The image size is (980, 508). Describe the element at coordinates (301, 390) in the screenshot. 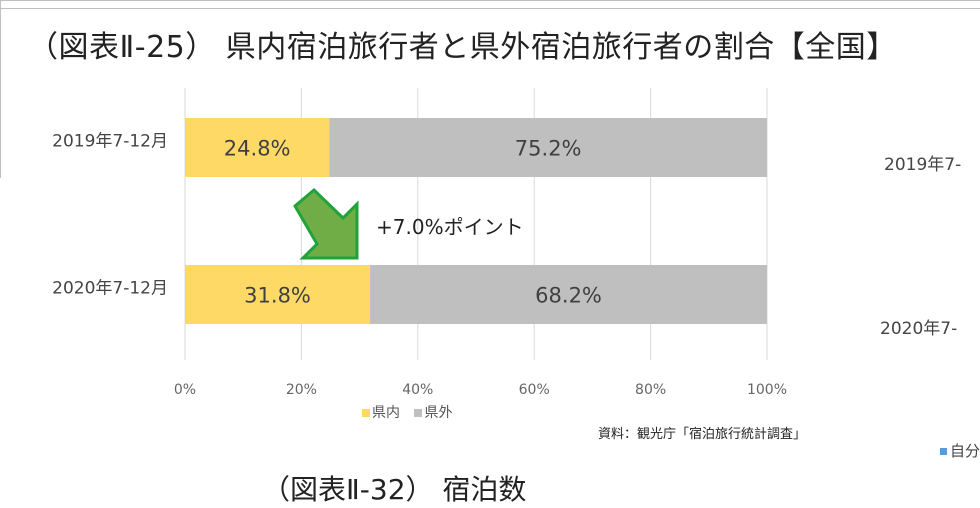

I see `x-tick-label: 20%` at that location.